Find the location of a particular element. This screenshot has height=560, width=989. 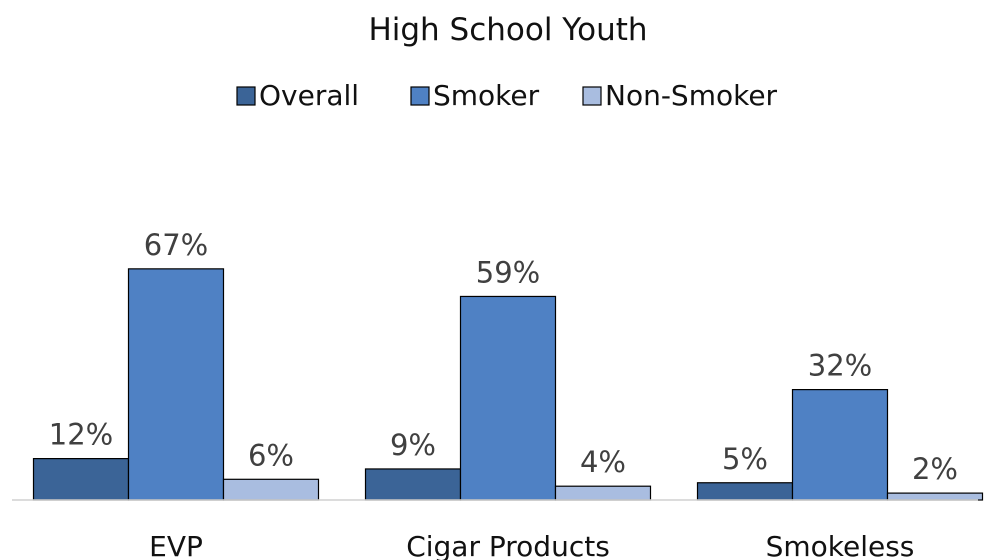

category-label: Smokeless is located at coordinates (840, 545).